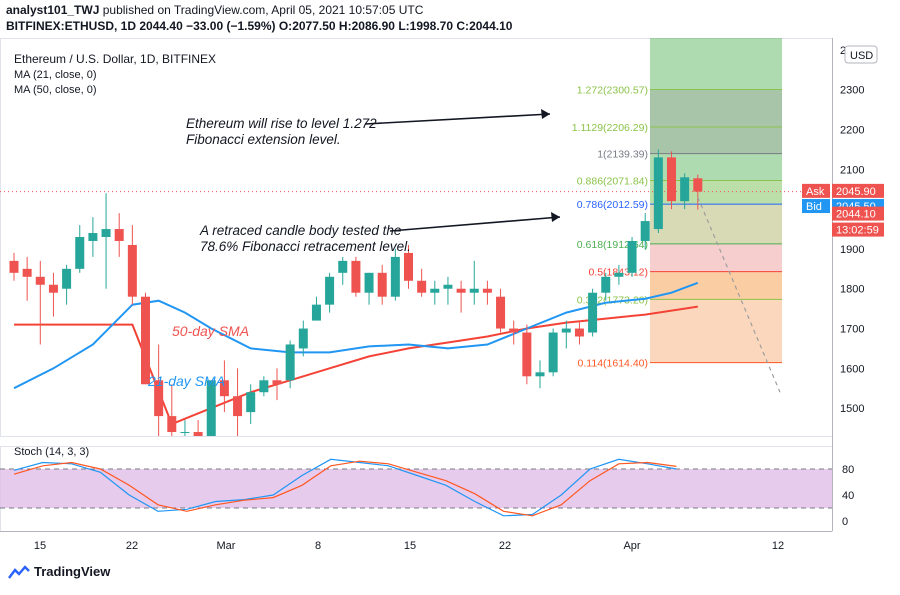 Image resolution: width=900 pixels, height=595 pixels. I want to click on price-tick-label: 1800, so click(852, 290).